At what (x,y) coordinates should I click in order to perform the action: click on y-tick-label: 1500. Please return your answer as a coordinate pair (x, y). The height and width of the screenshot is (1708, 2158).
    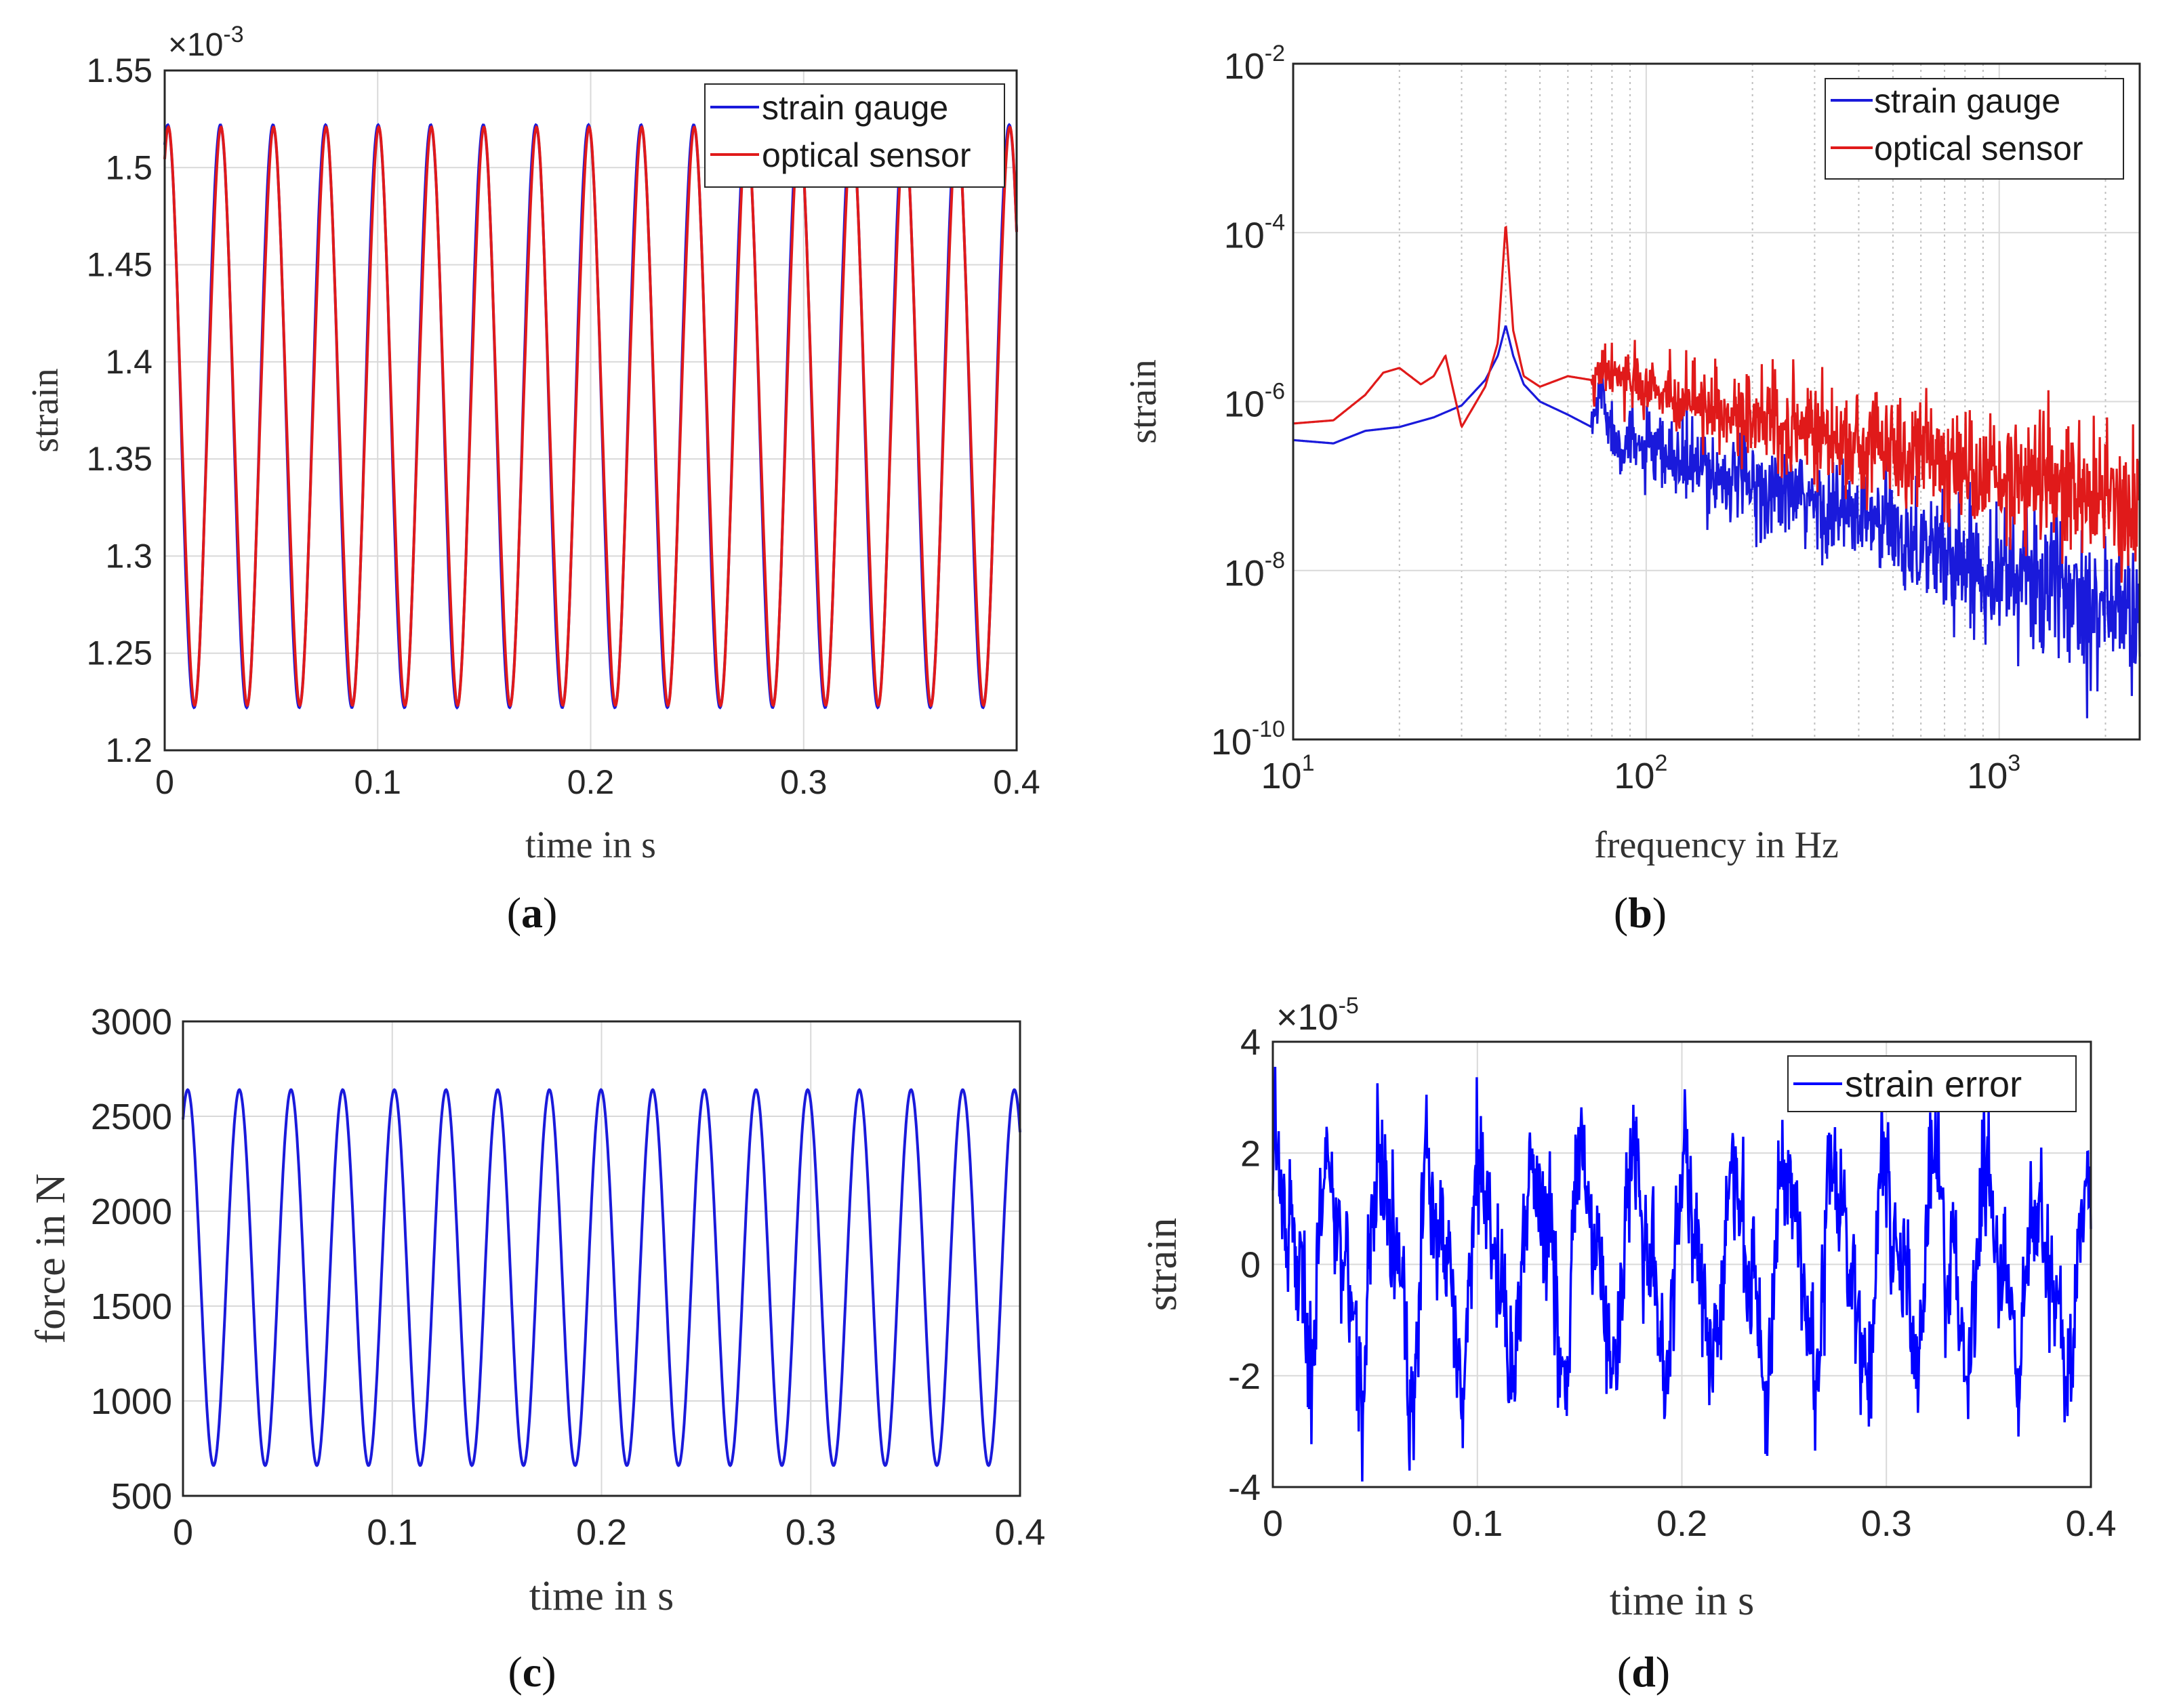
    Looking at the image, I should click on (131, 1307).